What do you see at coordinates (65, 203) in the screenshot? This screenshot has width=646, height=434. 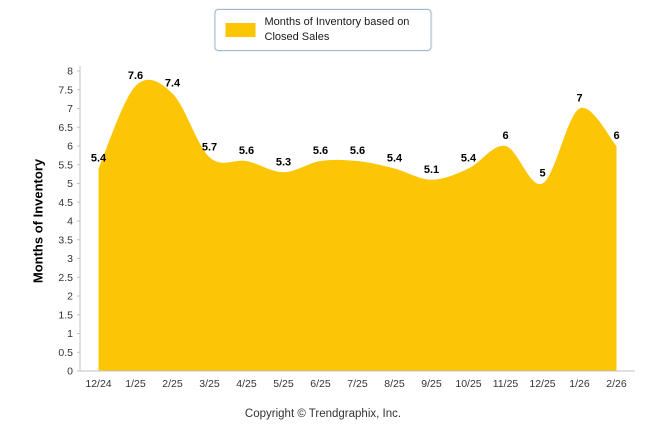 I see `y-tick-label: 4.5` at bounding box center [65, 203].